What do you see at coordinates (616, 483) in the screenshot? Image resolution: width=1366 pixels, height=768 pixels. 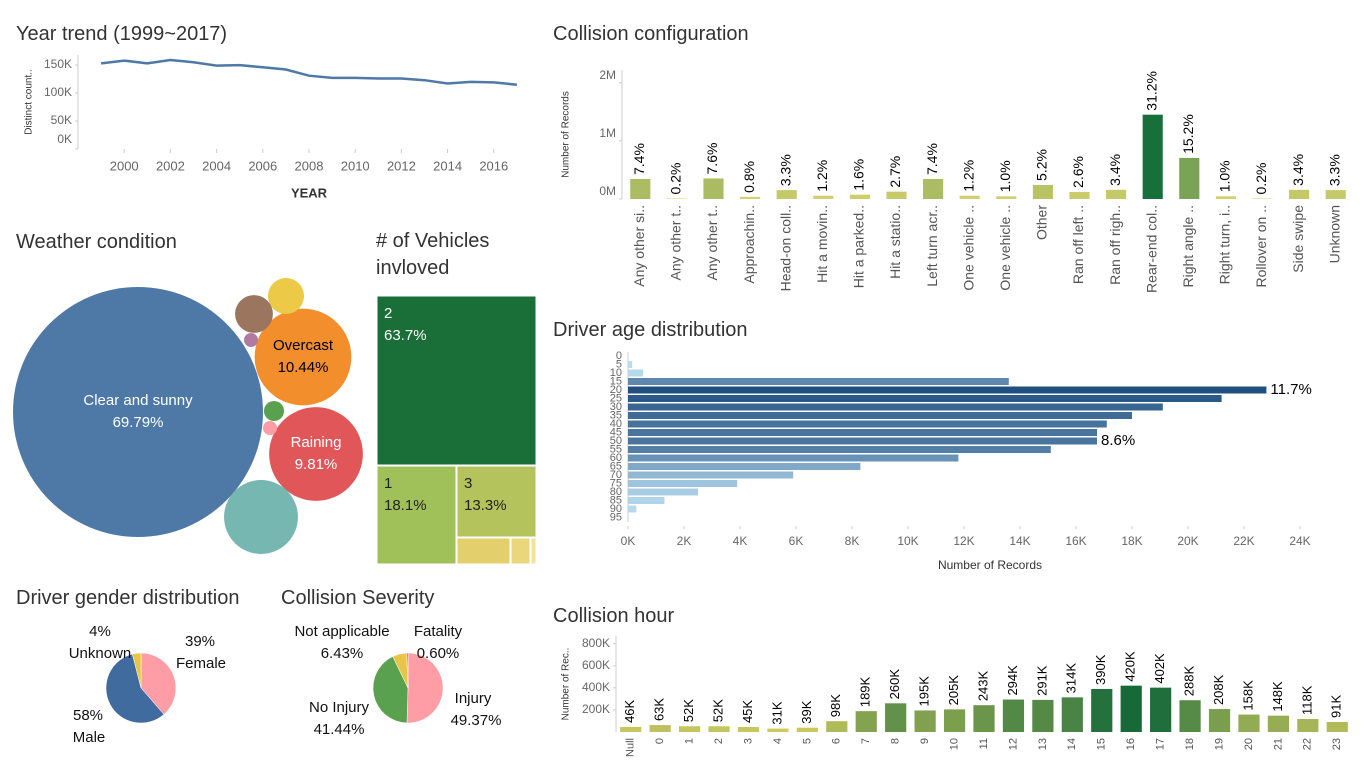 I see `y-tick-label: 75` at bounding box center [616, 483].